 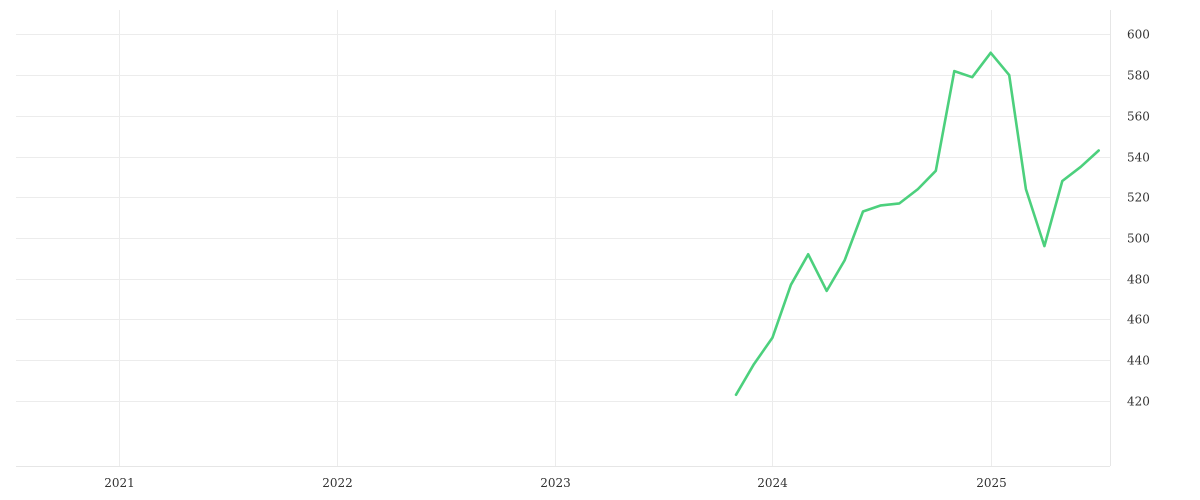 What do you see at coordinates (1138, 361) in the screenshot?
I see `y-tick-label: 440` at bounding box center [1138, 361].